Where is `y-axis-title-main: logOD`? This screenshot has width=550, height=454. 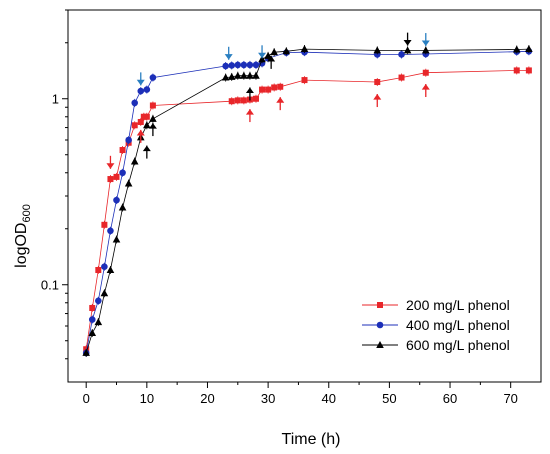
y-axis-title-main: logOD is located at coordinates (21, 245).